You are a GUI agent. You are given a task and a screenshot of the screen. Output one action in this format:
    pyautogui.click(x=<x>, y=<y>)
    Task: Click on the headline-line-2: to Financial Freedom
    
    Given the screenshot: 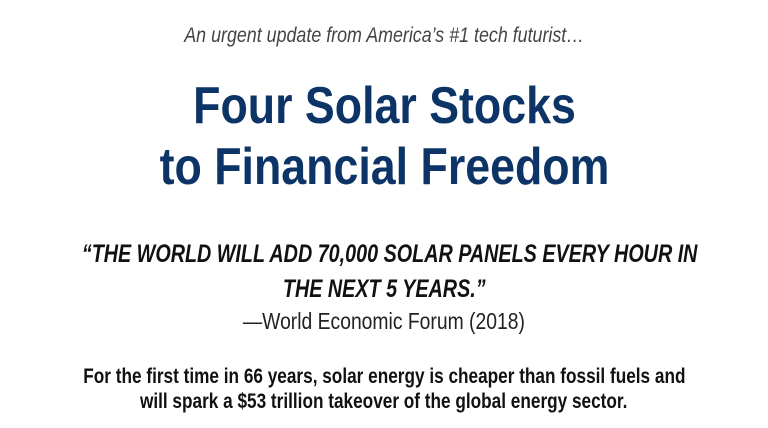 What is the action you would take?
    pyautogui.click(x=384, y=167)
    